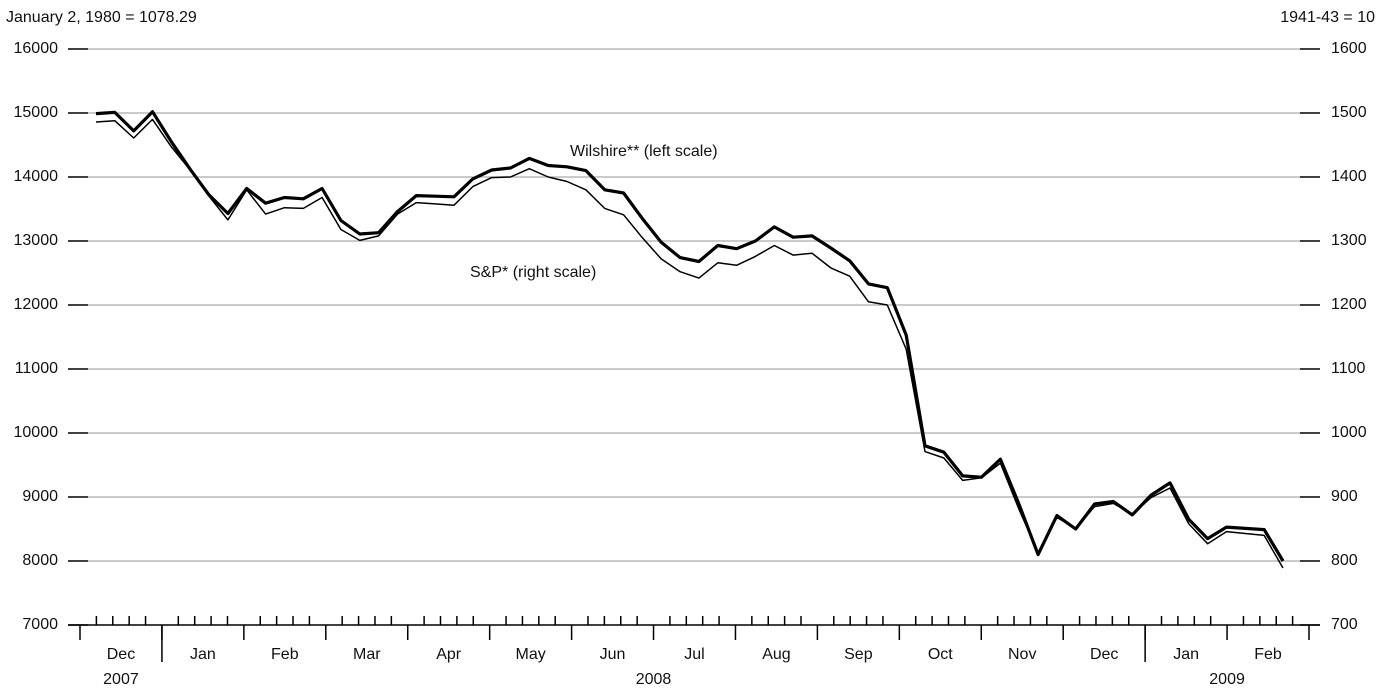  What do you see at coordinates (36, 304) in the screenshot?
I see `y-tick-label: 12000` at bounding box center [36, 304].